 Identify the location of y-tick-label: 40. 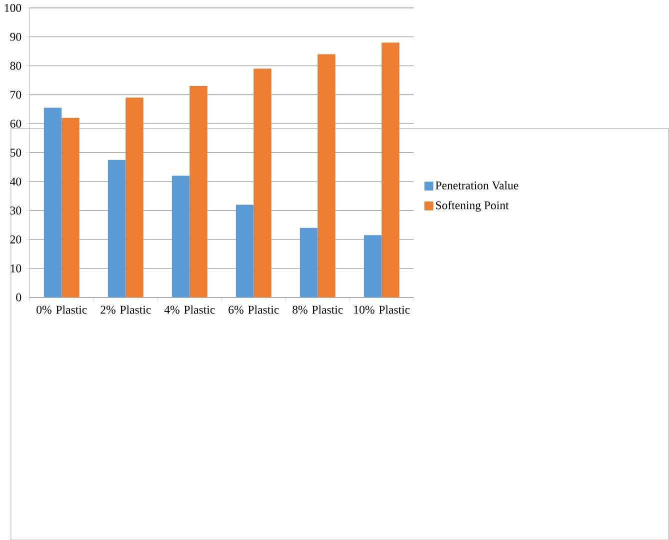
(16, 181).